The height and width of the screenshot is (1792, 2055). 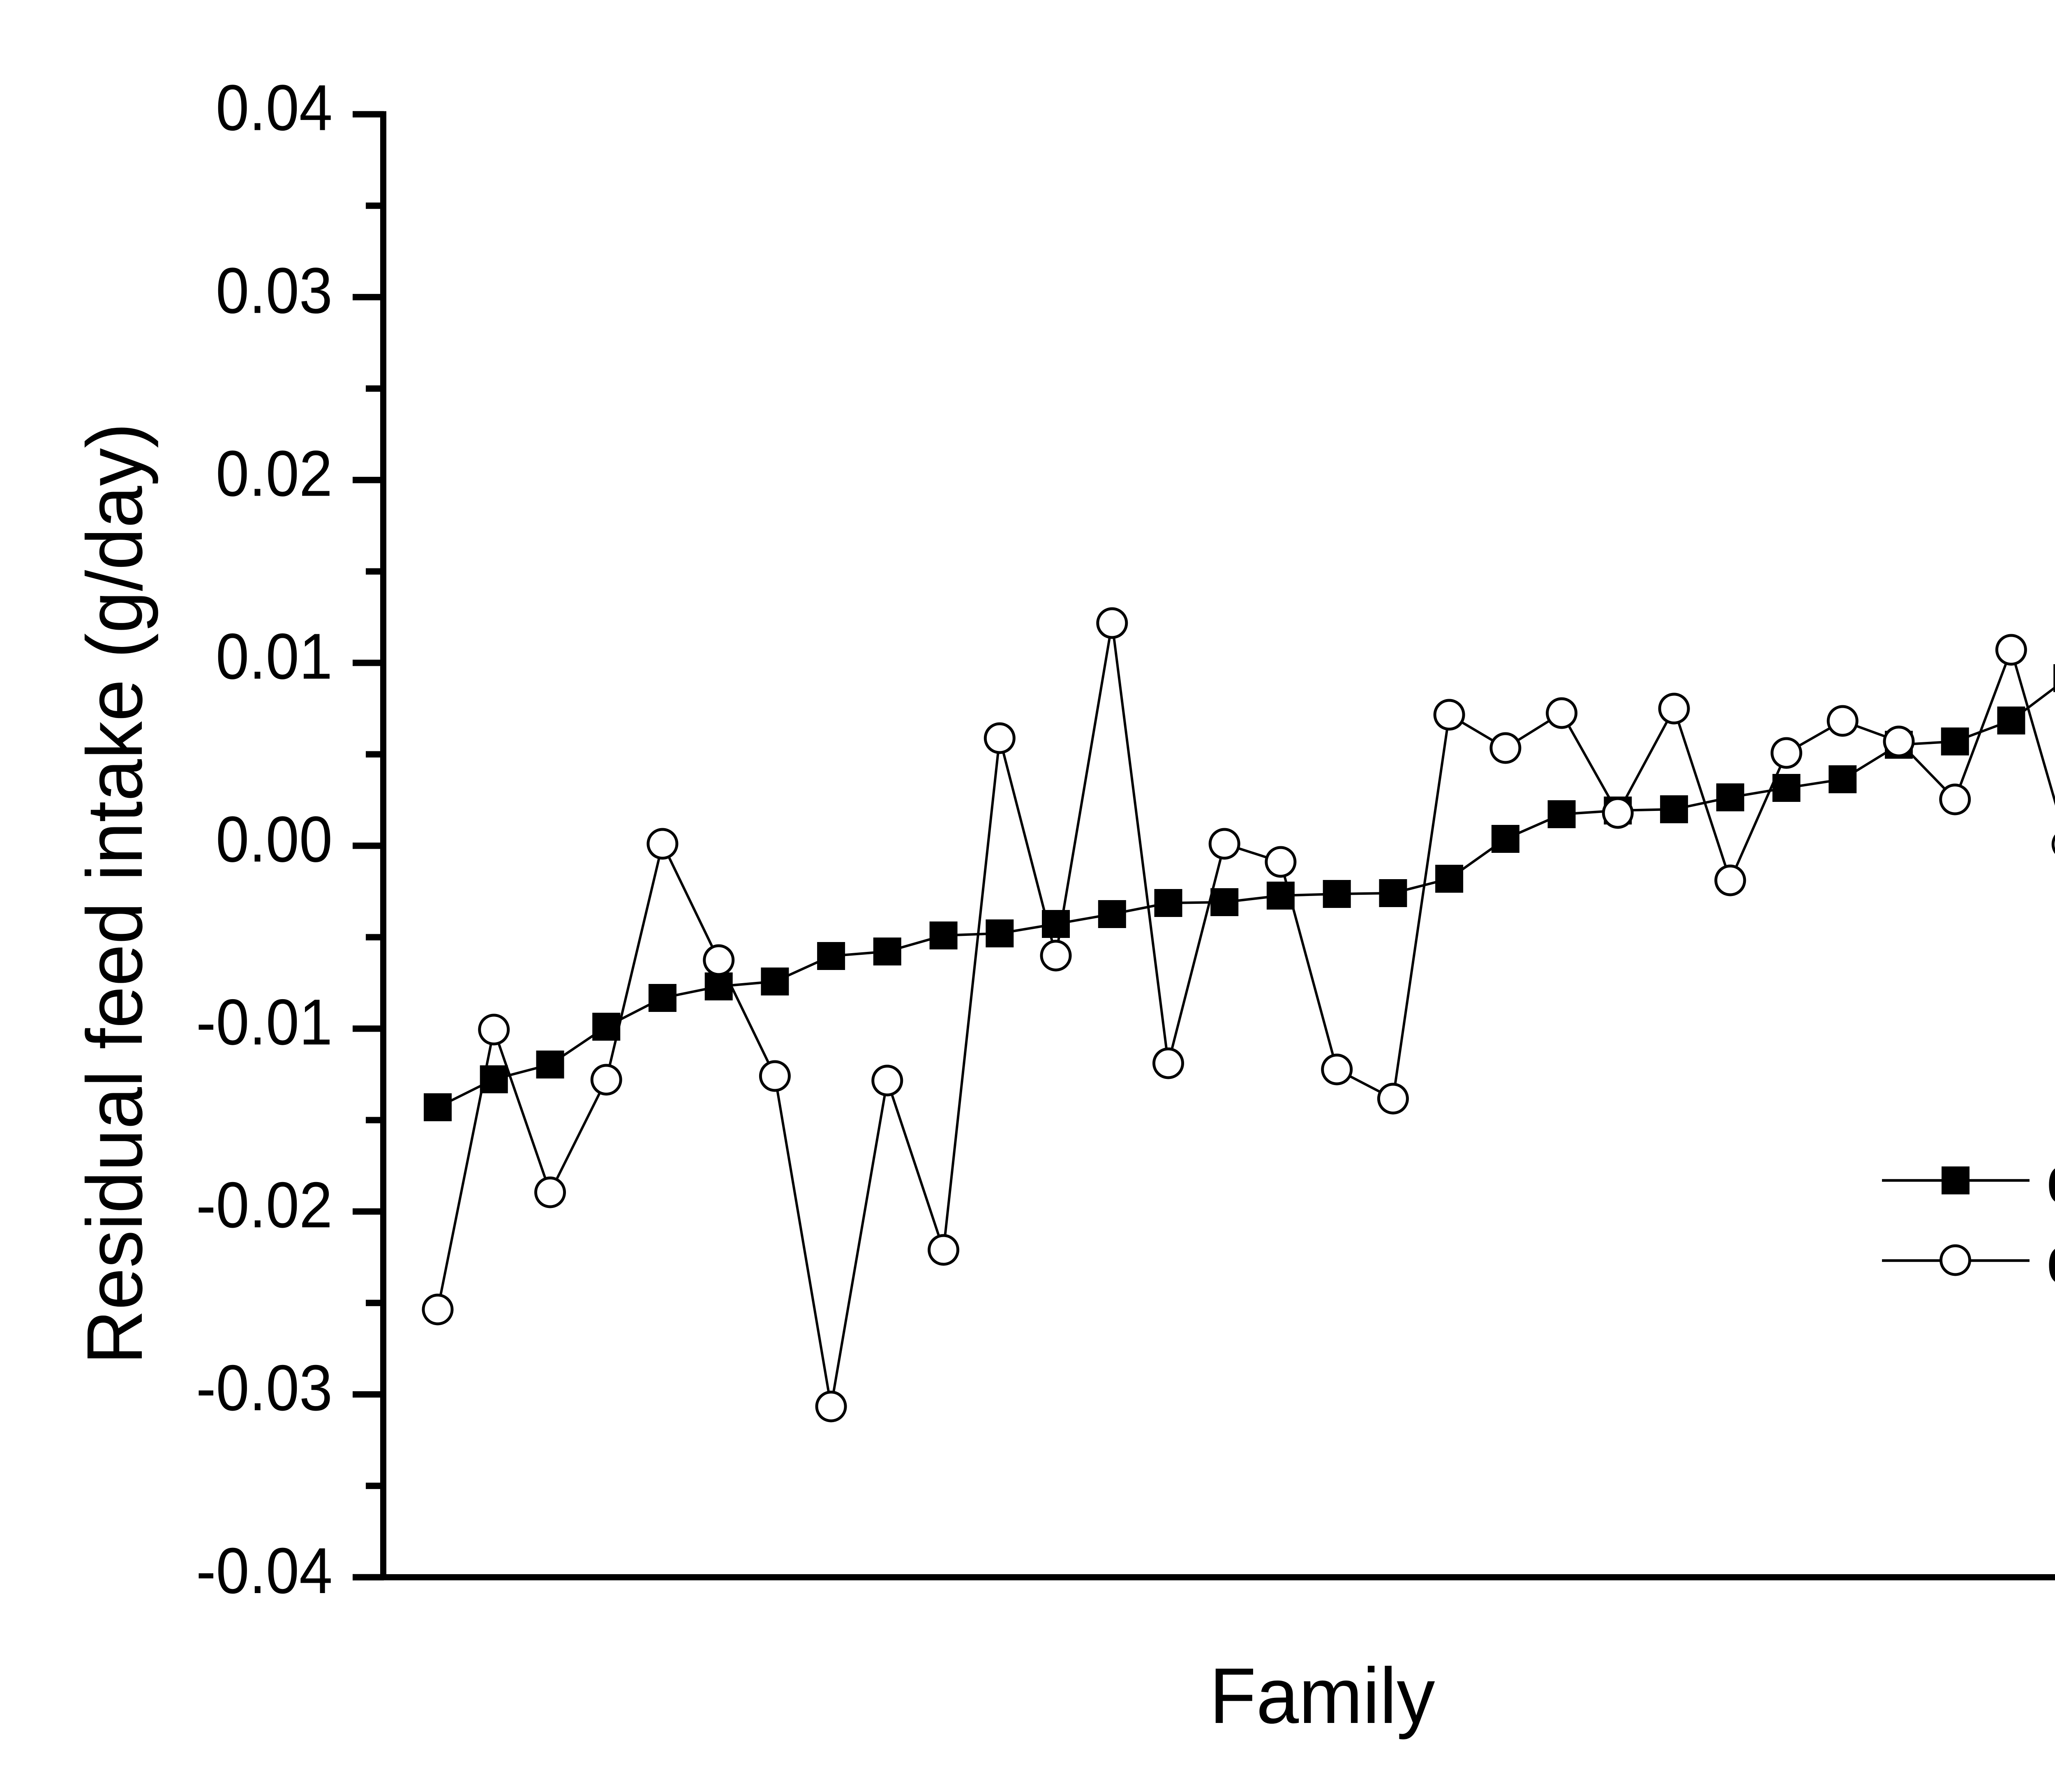 I want to click on svg-text: -0.02, so click(x=264, y=1205).